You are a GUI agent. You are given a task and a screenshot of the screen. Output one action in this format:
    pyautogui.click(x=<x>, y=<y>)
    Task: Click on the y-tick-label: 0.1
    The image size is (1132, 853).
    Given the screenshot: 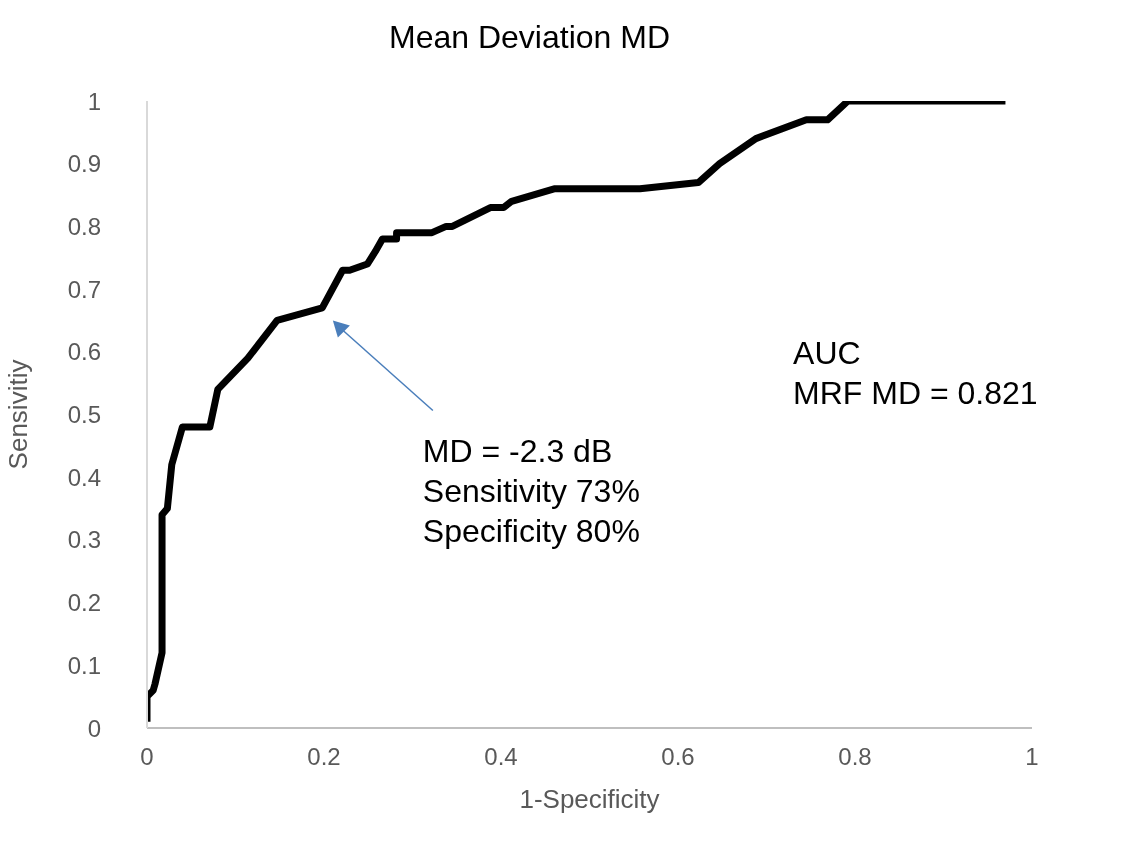 What is the action you would take?
    pyautogui.click(x=84, y=665)
    